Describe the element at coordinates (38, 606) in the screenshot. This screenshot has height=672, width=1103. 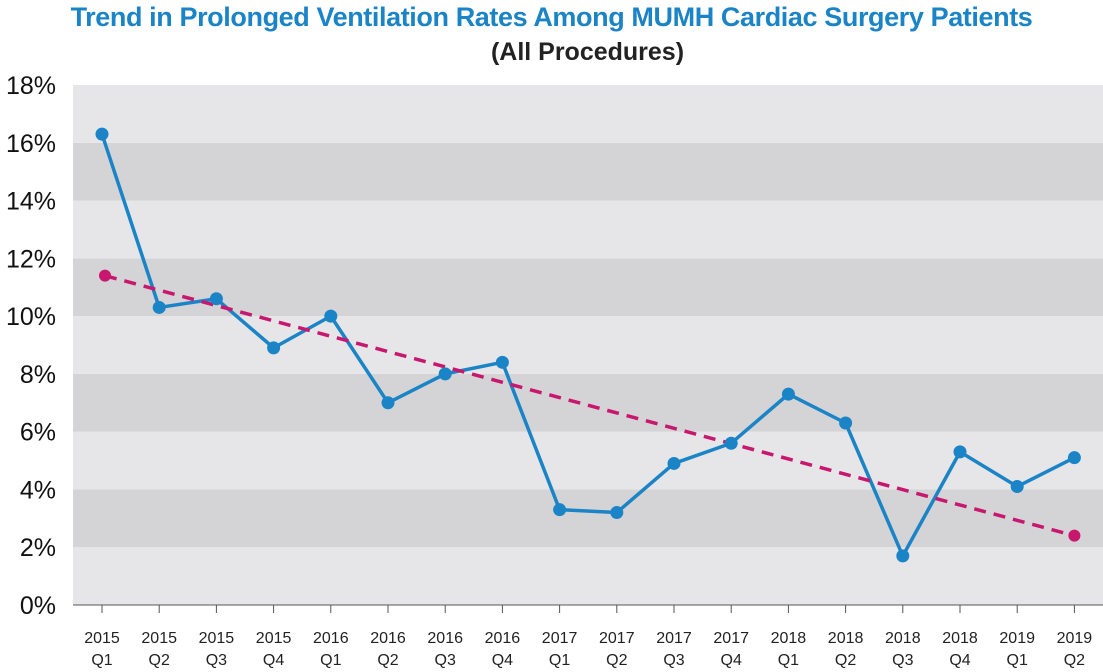
I see `y-tick-label: 0%` at that location.